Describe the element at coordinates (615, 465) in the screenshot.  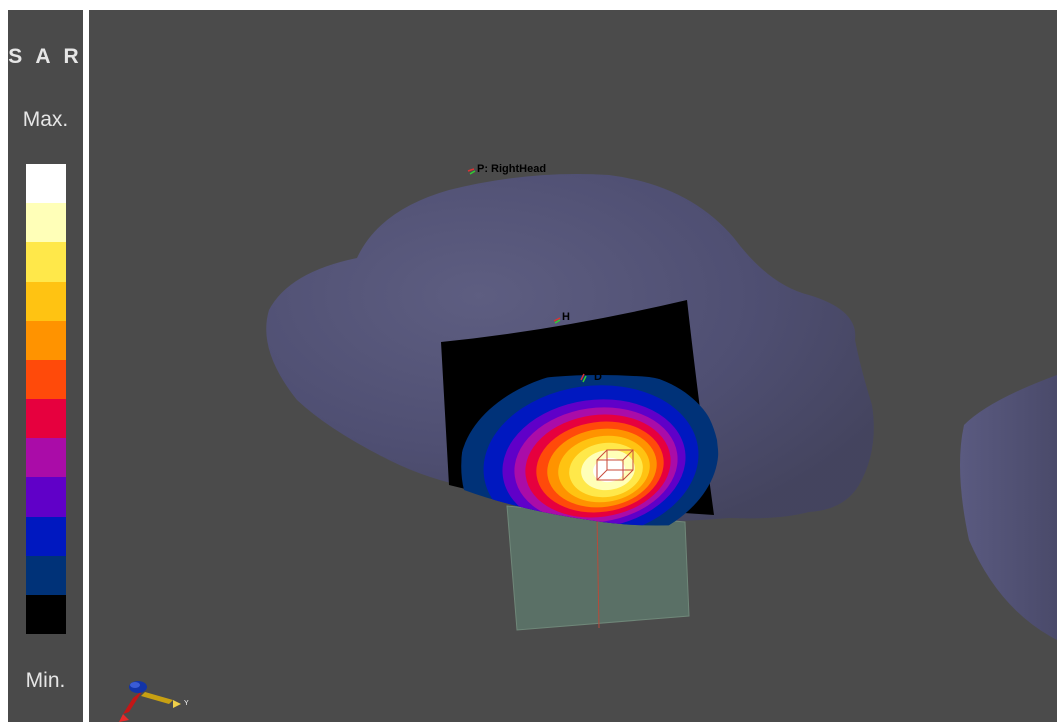
I see `probe-wireframe` at that location.